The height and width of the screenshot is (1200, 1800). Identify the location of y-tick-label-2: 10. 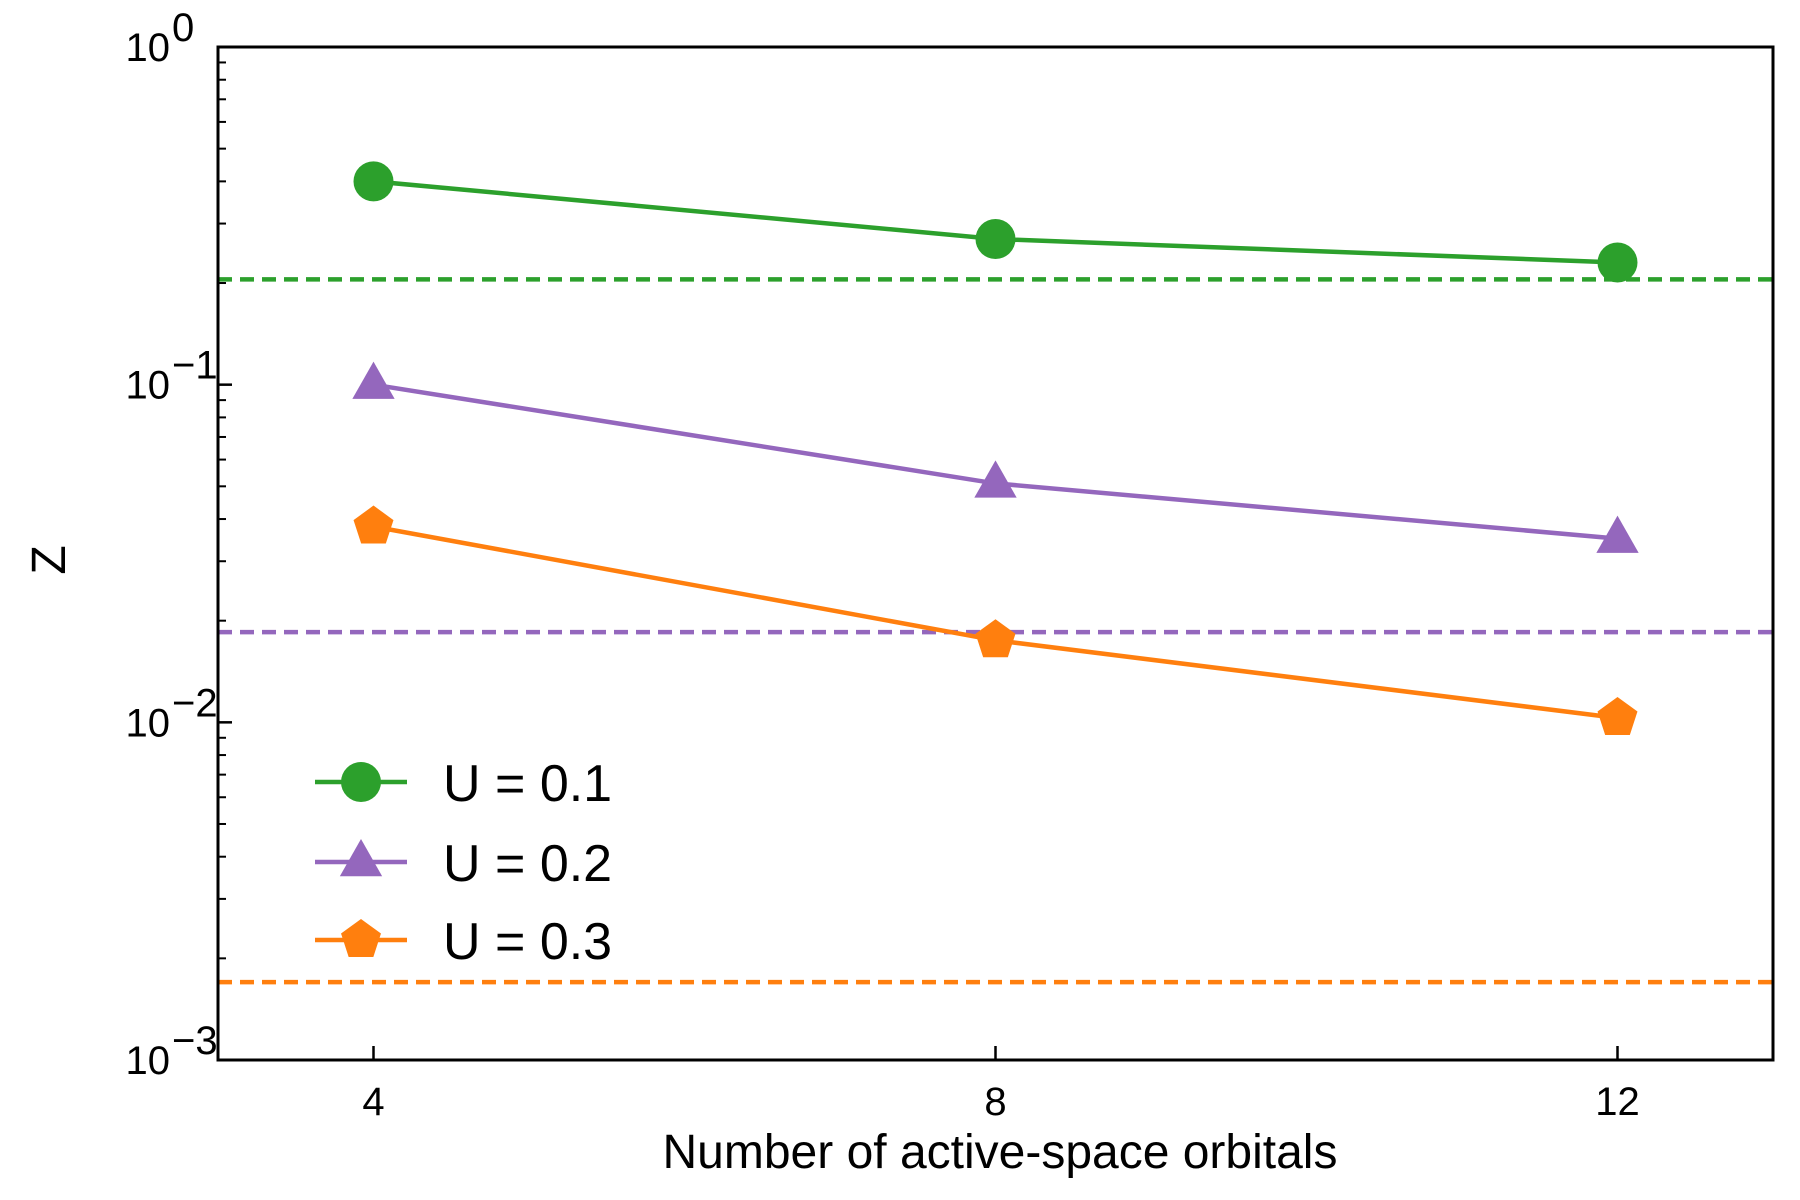
(148, 386).